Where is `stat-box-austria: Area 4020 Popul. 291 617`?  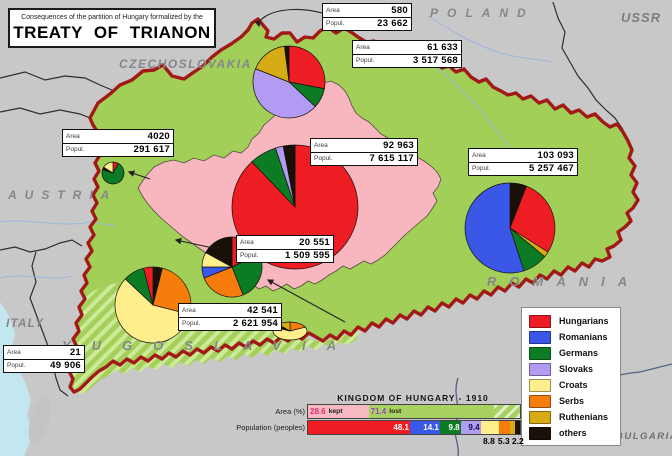 stat-box-austria: Area 4020 Popul. 291 617 is located at coordinates (118, 143).